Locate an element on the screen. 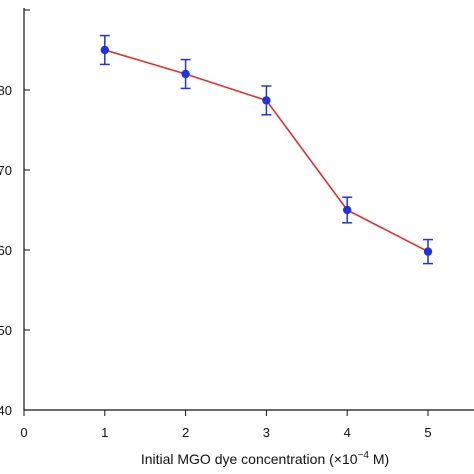 The height and width of the screenshot is (474, 474). y-tick-label: 60 is located at coordinates (6, 250).